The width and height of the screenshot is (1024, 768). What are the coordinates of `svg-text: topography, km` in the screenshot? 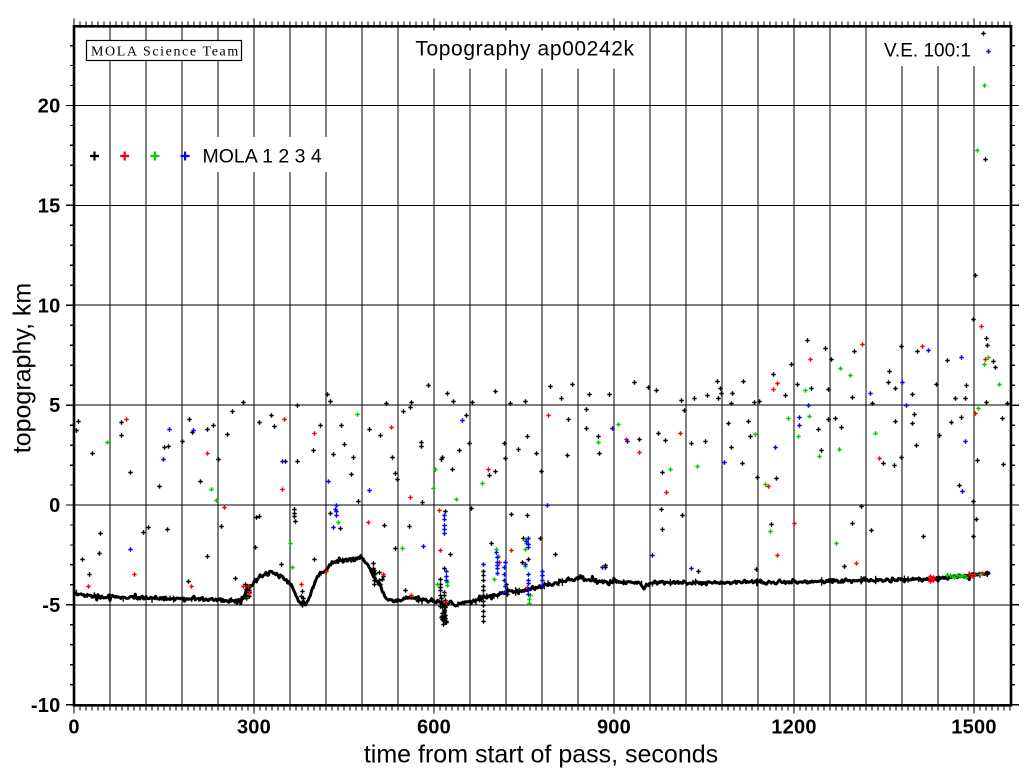 It's located at (23, 368).